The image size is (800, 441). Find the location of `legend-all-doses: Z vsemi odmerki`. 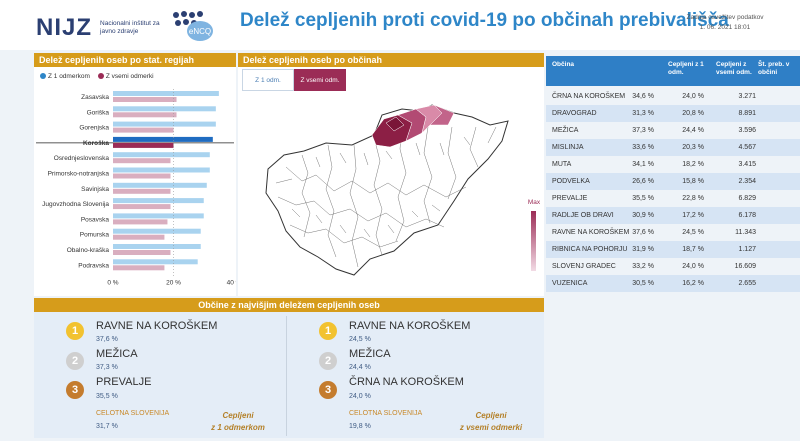

legend-all-doses: Z vsemi odmerki is located at coordinates (125, 76).